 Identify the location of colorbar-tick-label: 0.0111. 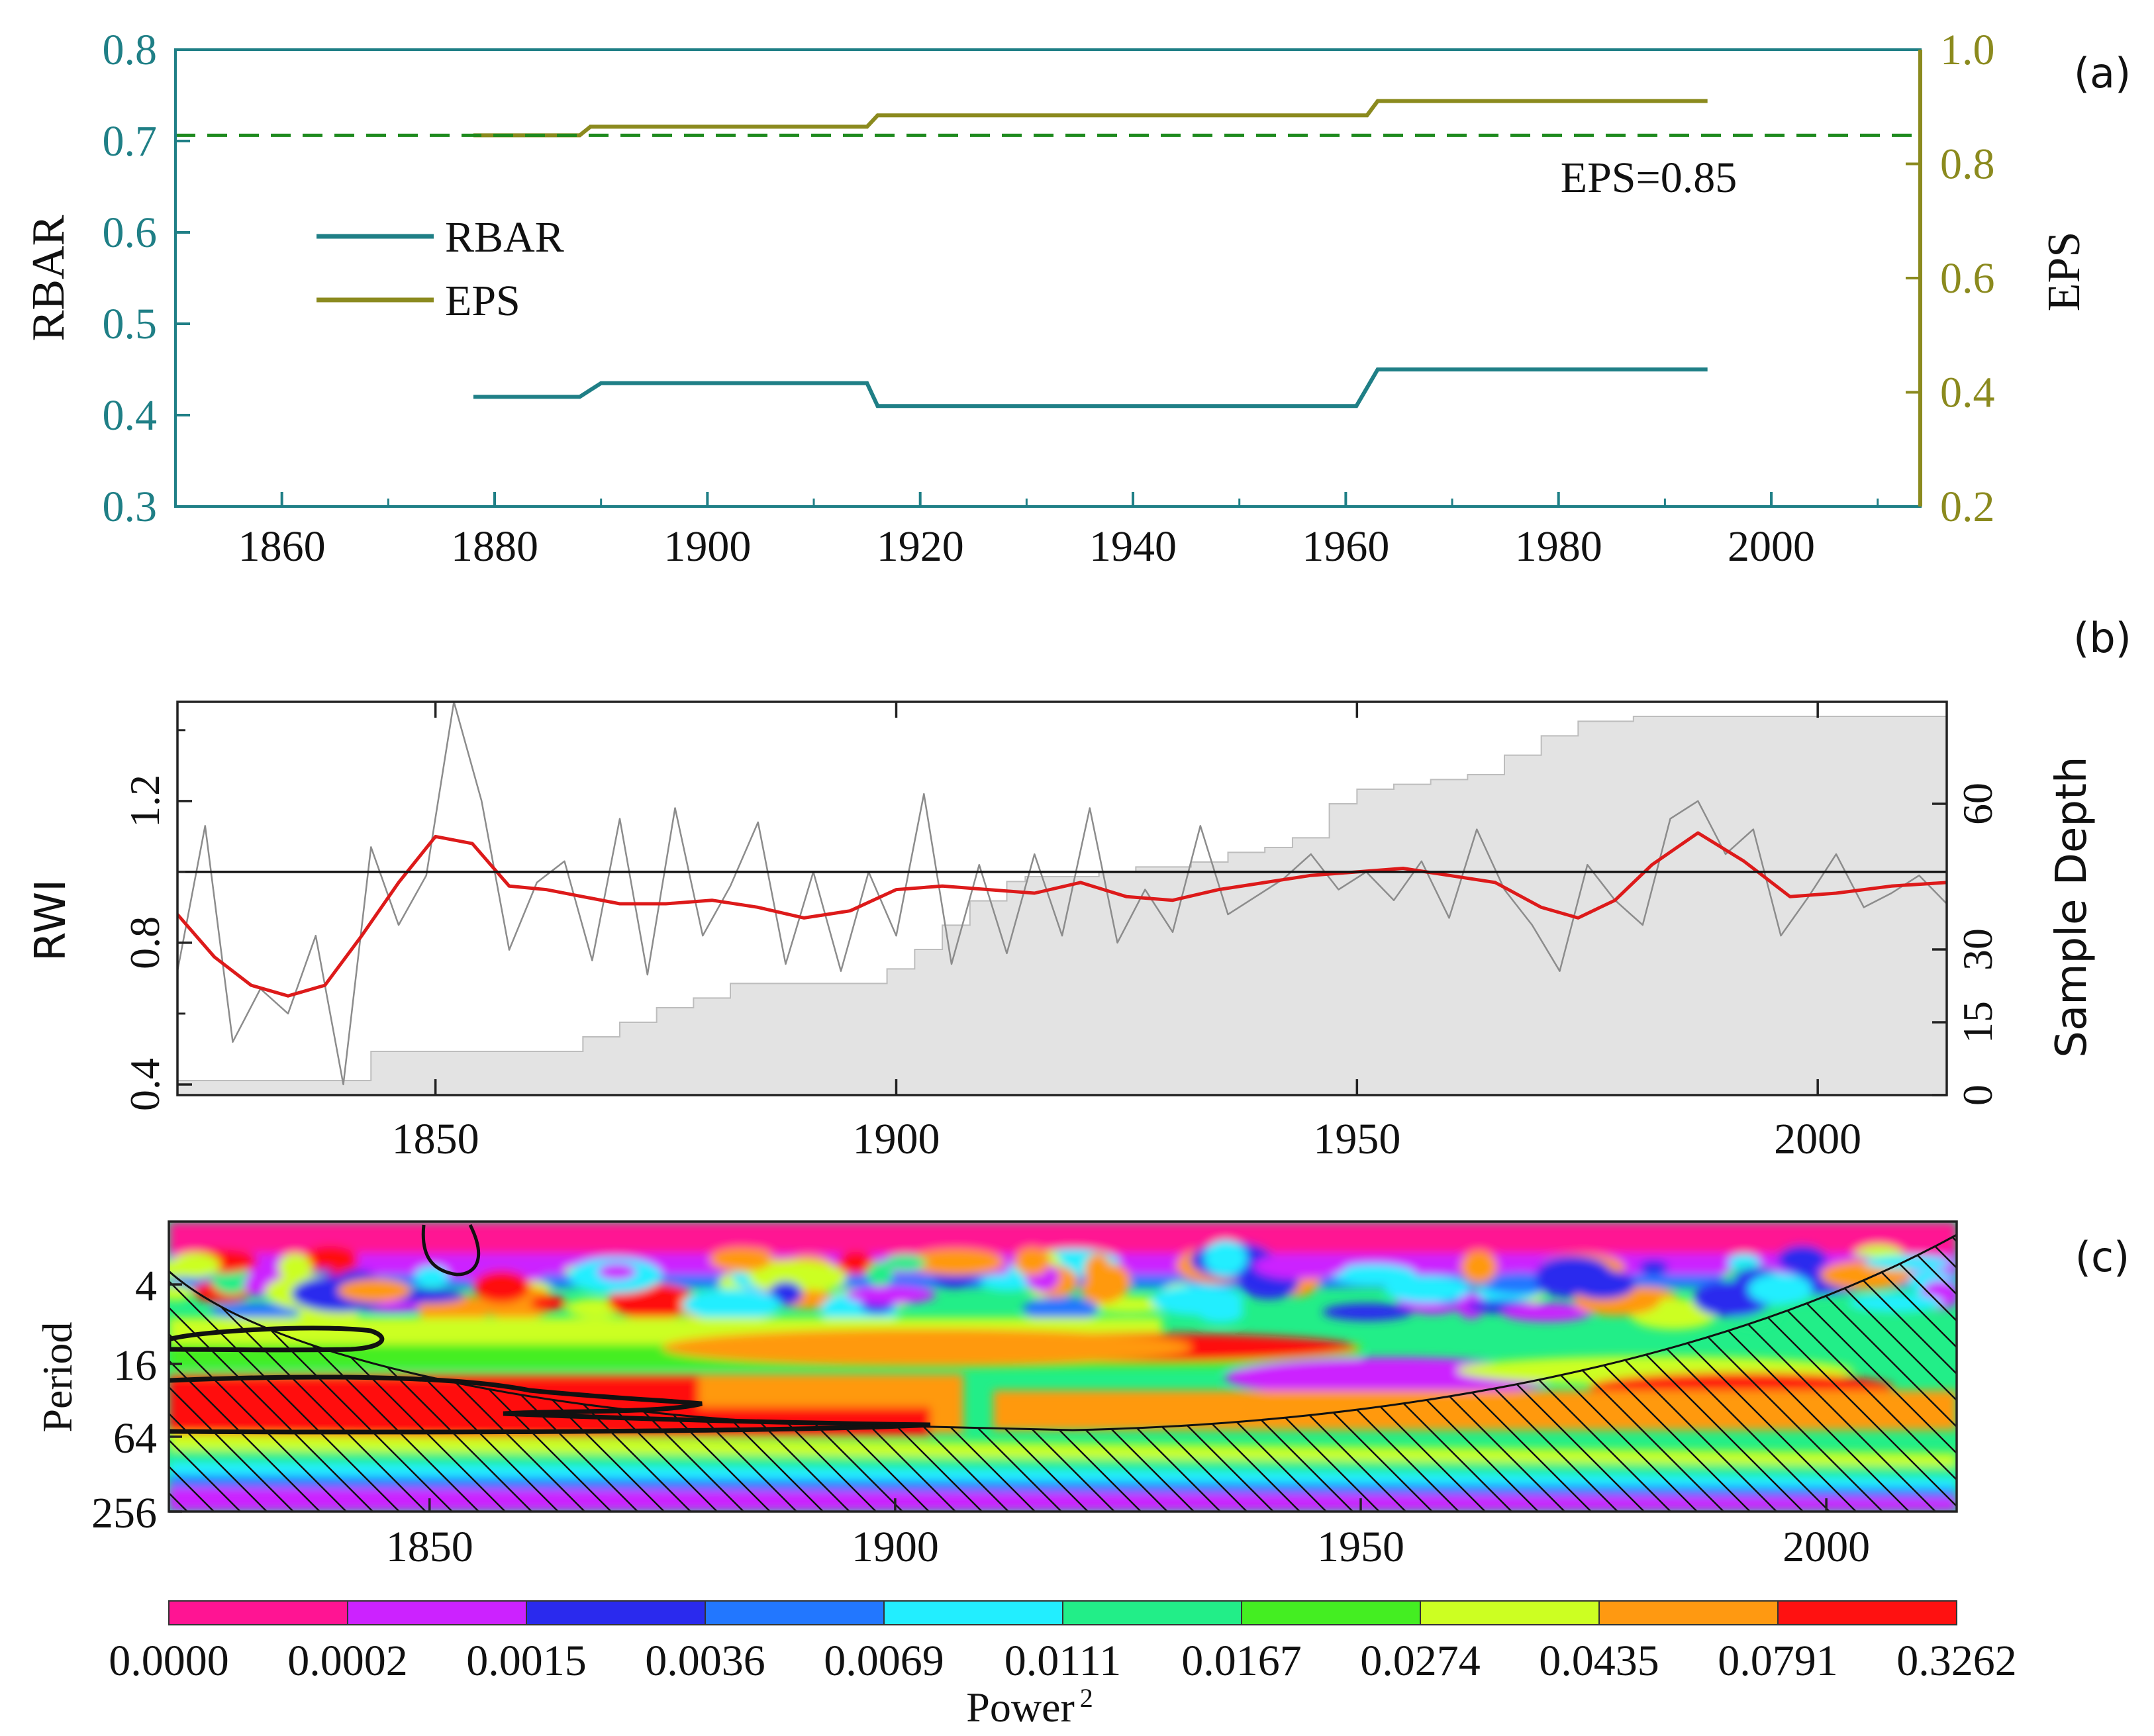
(1063, 1661).